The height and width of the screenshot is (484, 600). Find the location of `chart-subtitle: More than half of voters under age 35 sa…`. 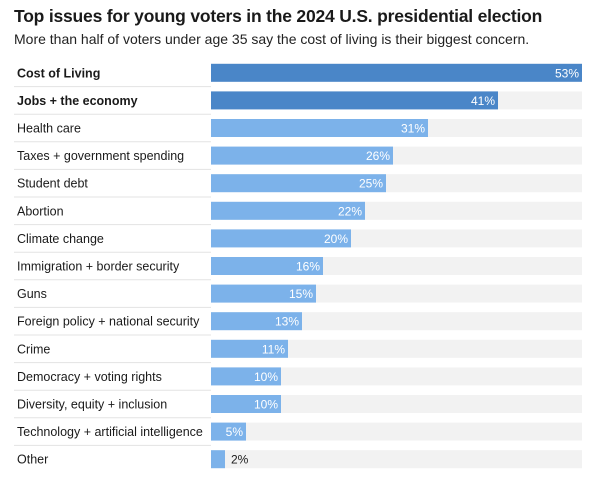

chart-subtitle: More than half of voters under age 35 sa… is located at coordinates (272, 39).